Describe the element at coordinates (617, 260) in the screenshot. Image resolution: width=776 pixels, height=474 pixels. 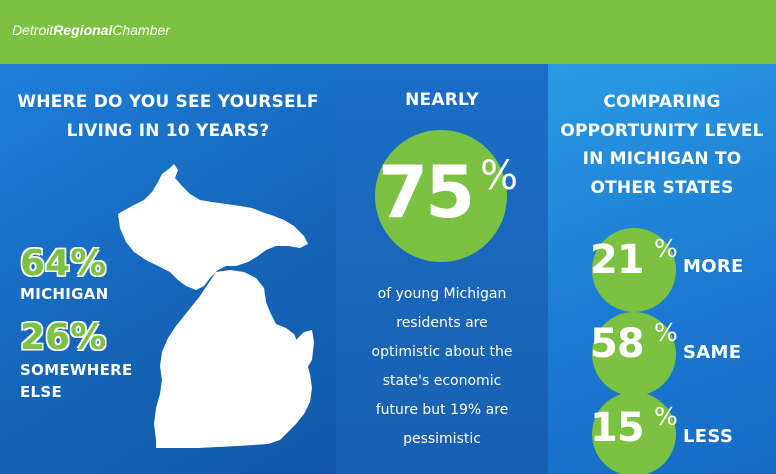
I see `more-percent-number: 21` at that location.